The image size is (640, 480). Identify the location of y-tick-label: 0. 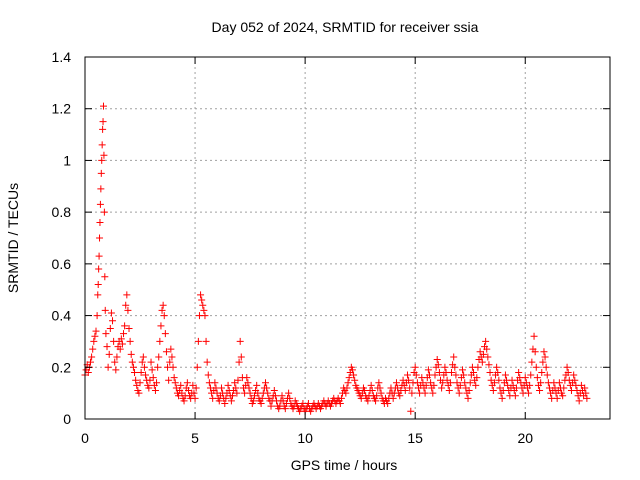
(67, 419).